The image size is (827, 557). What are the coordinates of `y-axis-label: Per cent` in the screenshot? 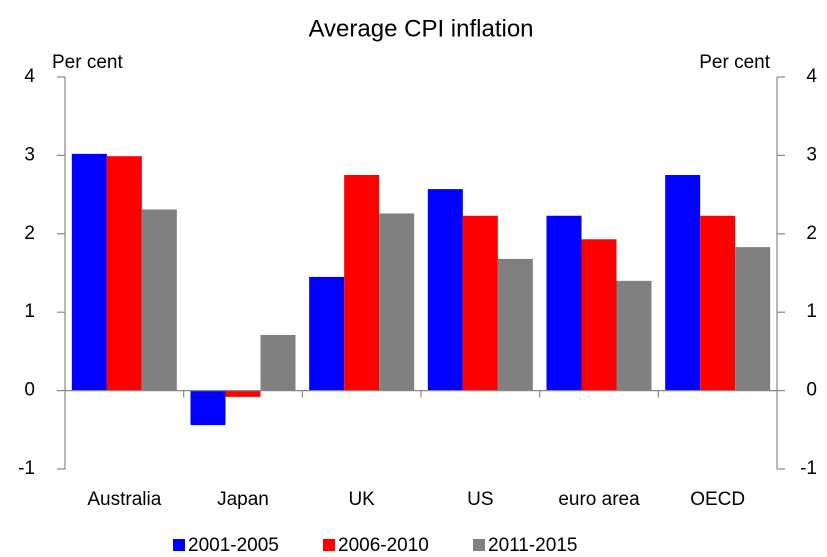 It's located at (87, 62).